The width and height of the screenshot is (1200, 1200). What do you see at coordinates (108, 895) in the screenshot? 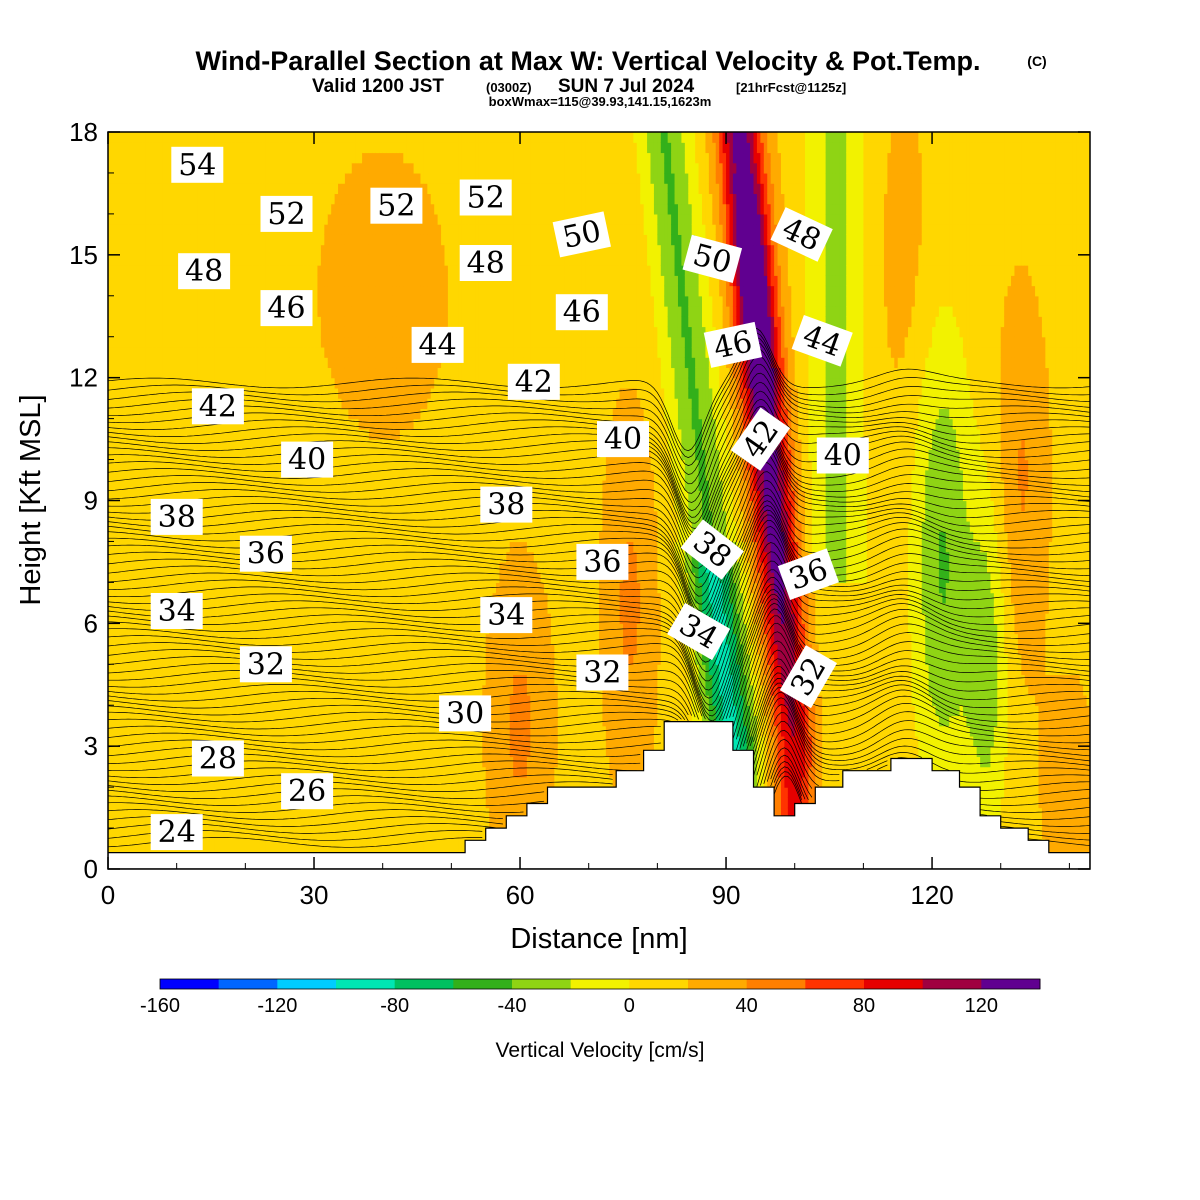
I see `x-tick-label: 0` at bounding box center [108, 895].